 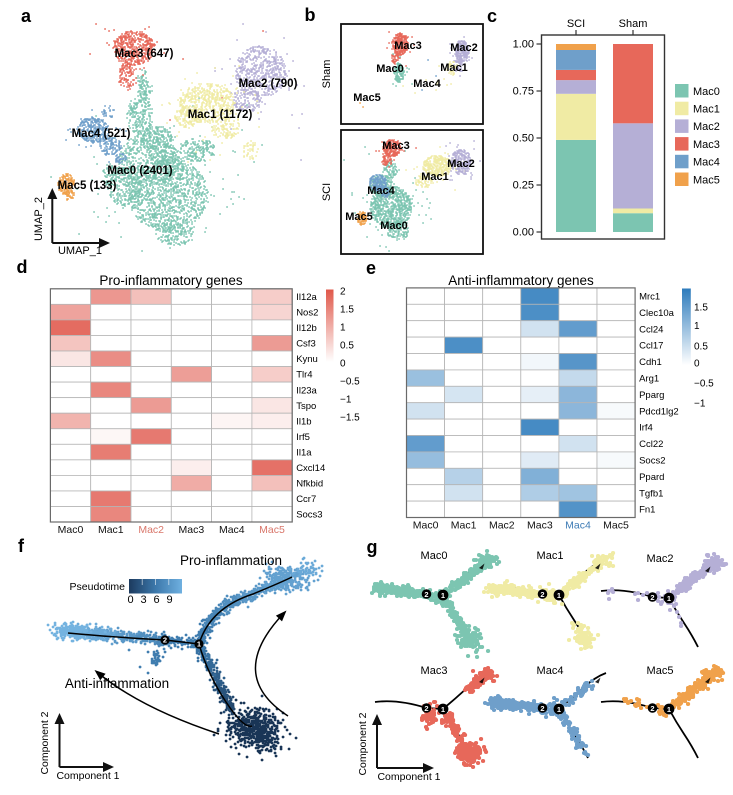 I want to click on svg-text: Ppard, so click(x=651, y=477).